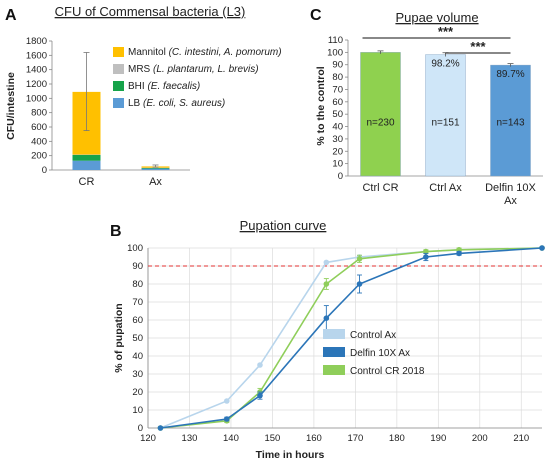 The height and width of the screenshot is (466, 550). I want to click on x-category-label: Delfin 10X, so click(510, 188).